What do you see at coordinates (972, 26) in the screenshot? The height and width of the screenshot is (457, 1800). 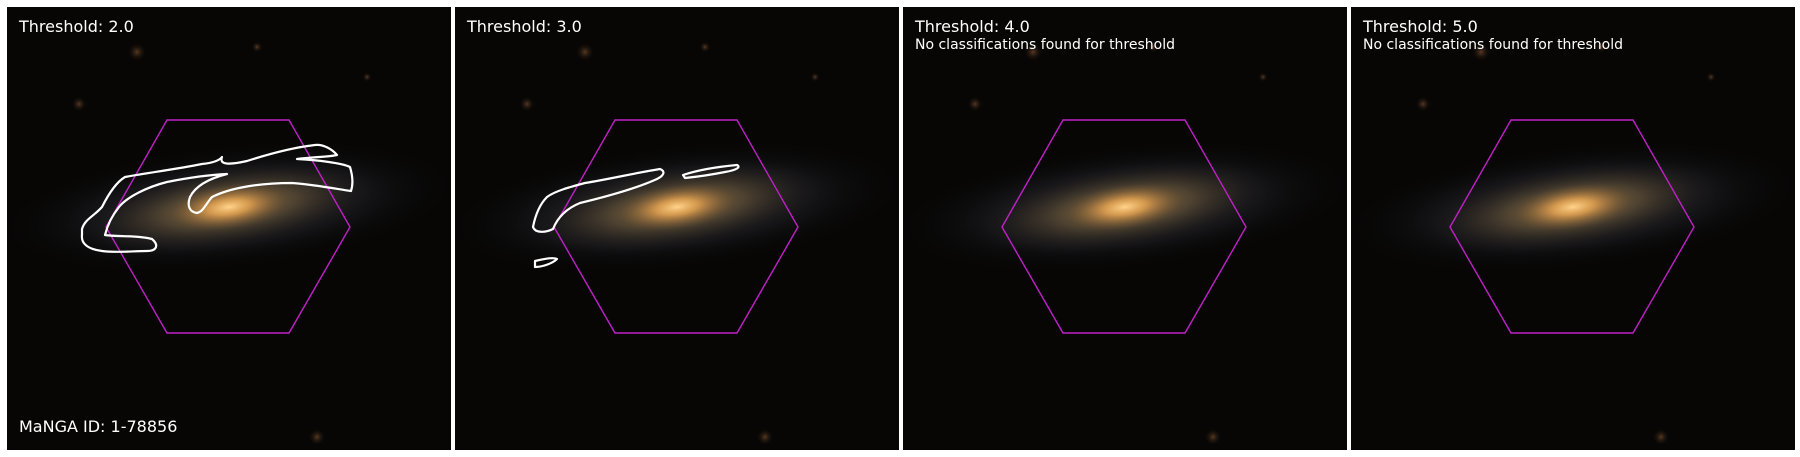 I see `panel-title: Threshold: 4.0` at bounding box center [972, 26].